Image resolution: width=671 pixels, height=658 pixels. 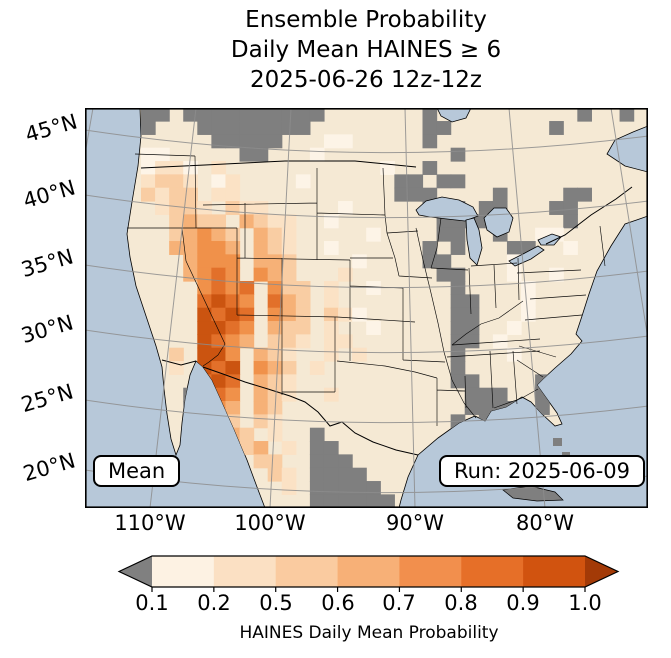 I want to click on latitude-label-30n: 30°N, so click(x=47, y=329).